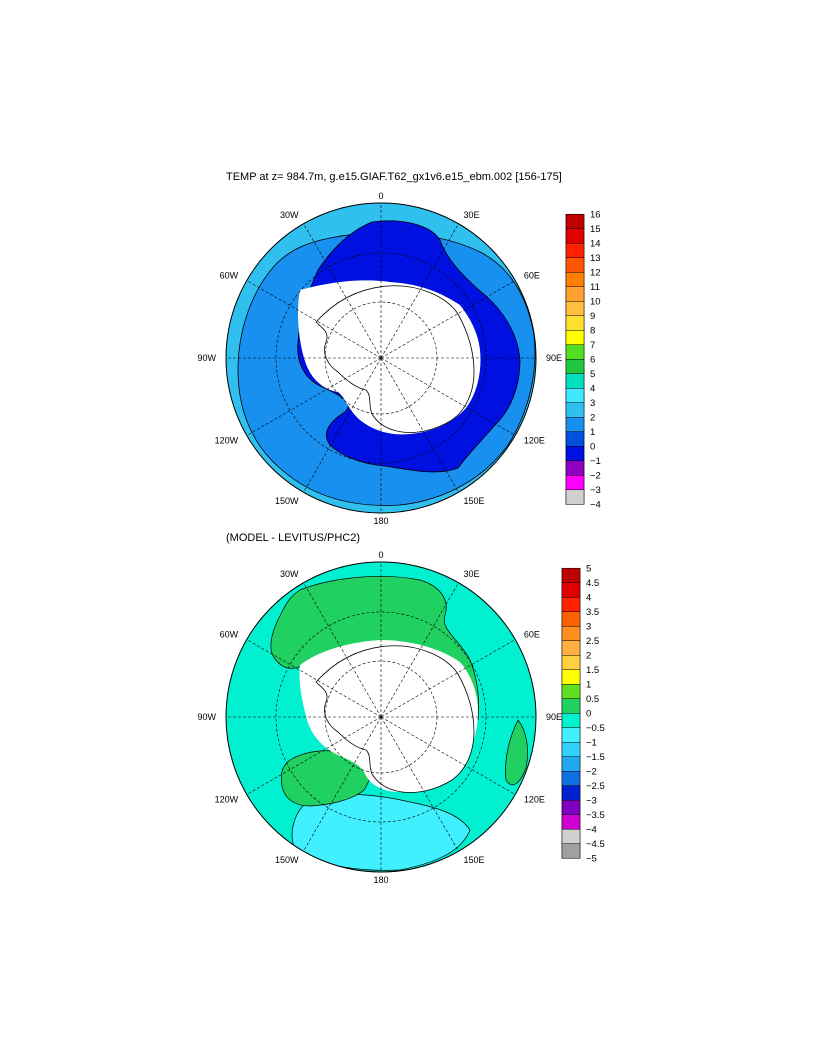 The width and height of the screenshot is (818, 1055). I want to click on top-colorbar-label: 2, so click(592, 417).